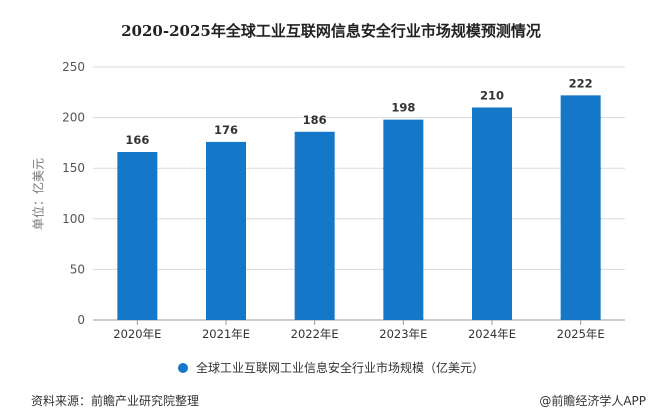  I want to click on legend-label: 全球工业互联网工业信息安全行业市场规模（亿美元）, so click(339, 368).